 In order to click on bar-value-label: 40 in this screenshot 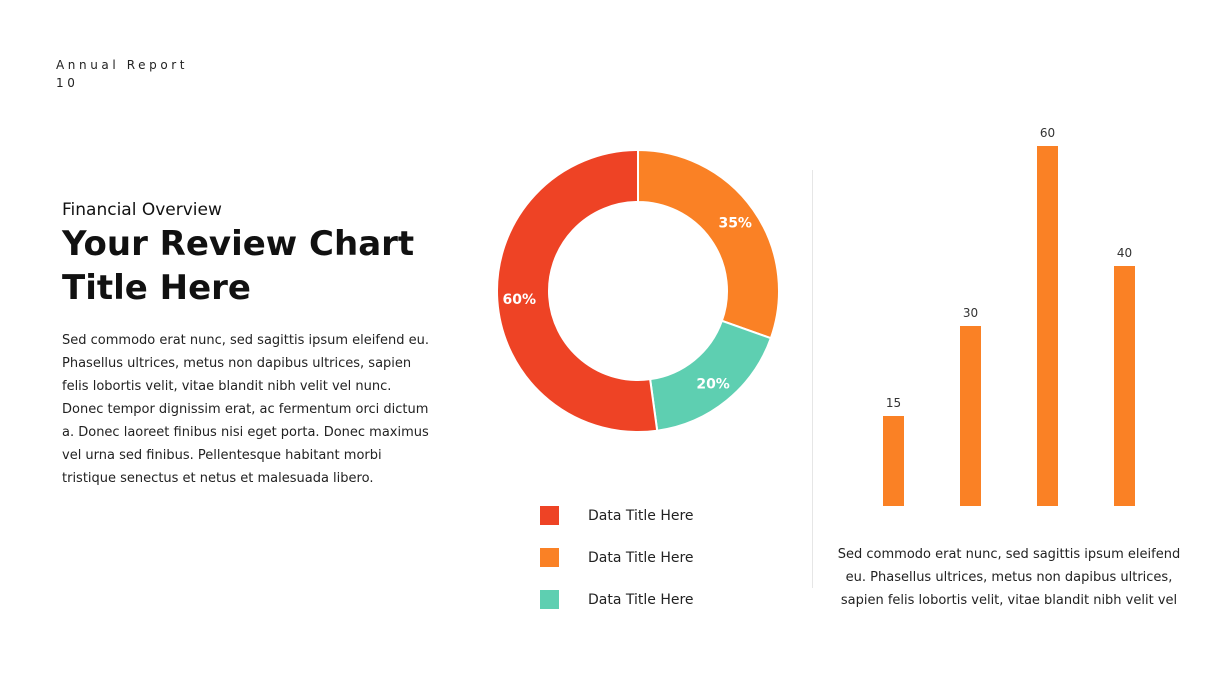, I will do `click(1124, 253)`.